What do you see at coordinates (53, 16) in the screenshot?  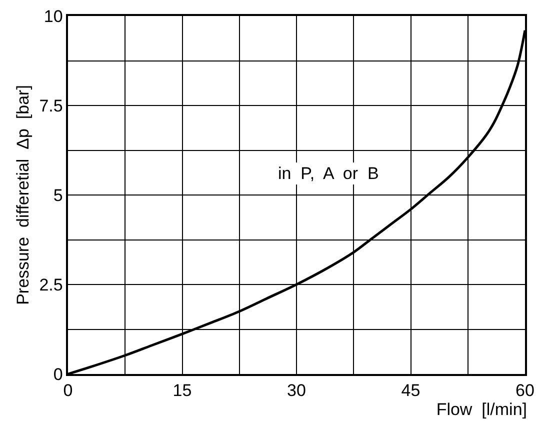 I see `y-tick-label: 10` at bounding box center [53, 16].